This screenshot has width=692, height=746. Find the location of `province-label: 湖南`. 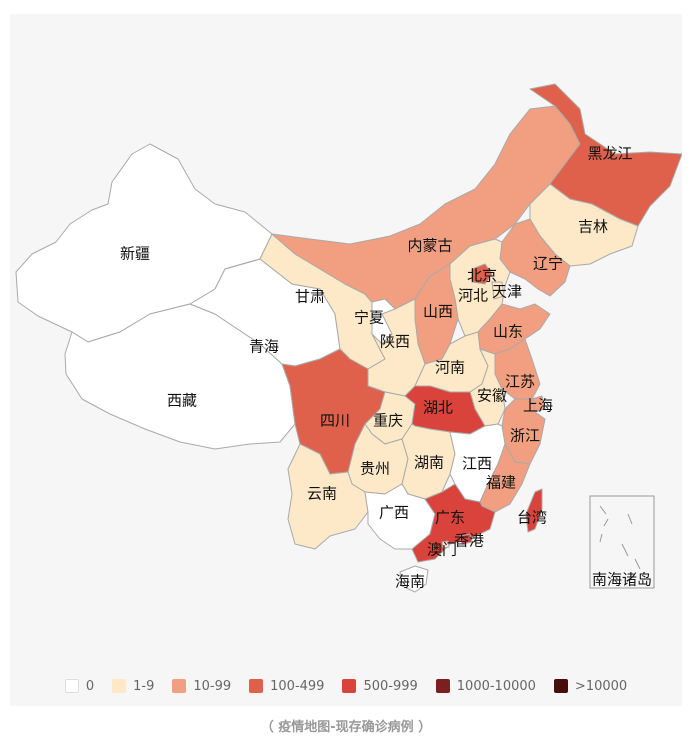

province-label: 湖南 is located at coordinates (429, 463).